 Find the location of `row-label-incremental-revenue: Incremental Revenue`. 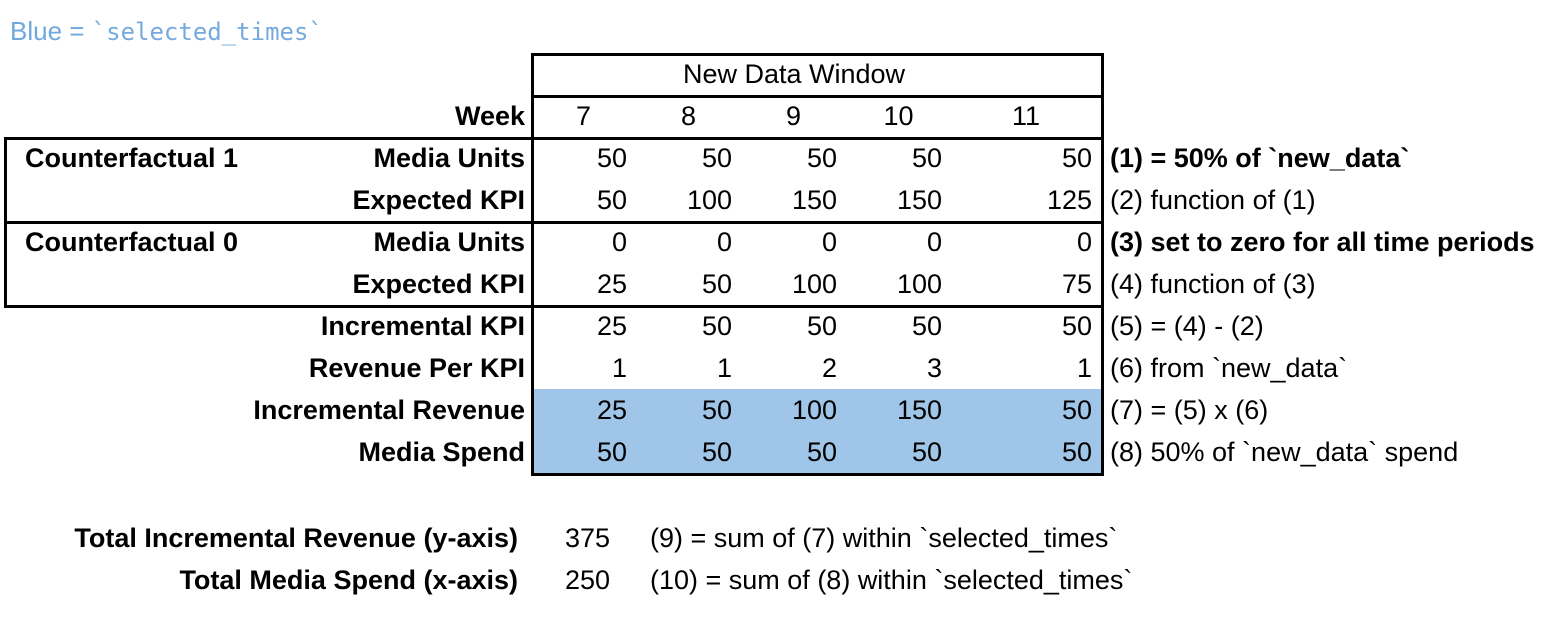

row-label-incremental-revenue: Incremental Revenue is located at coordinates (389, 410).